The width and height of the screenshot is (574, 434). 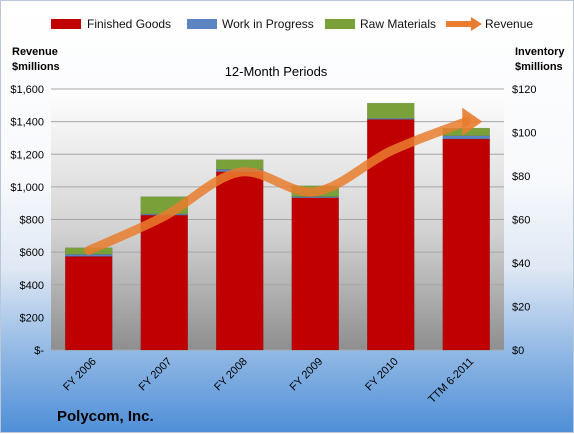 I want to click on right-tick-label: $60, so click(x=521, y=221).